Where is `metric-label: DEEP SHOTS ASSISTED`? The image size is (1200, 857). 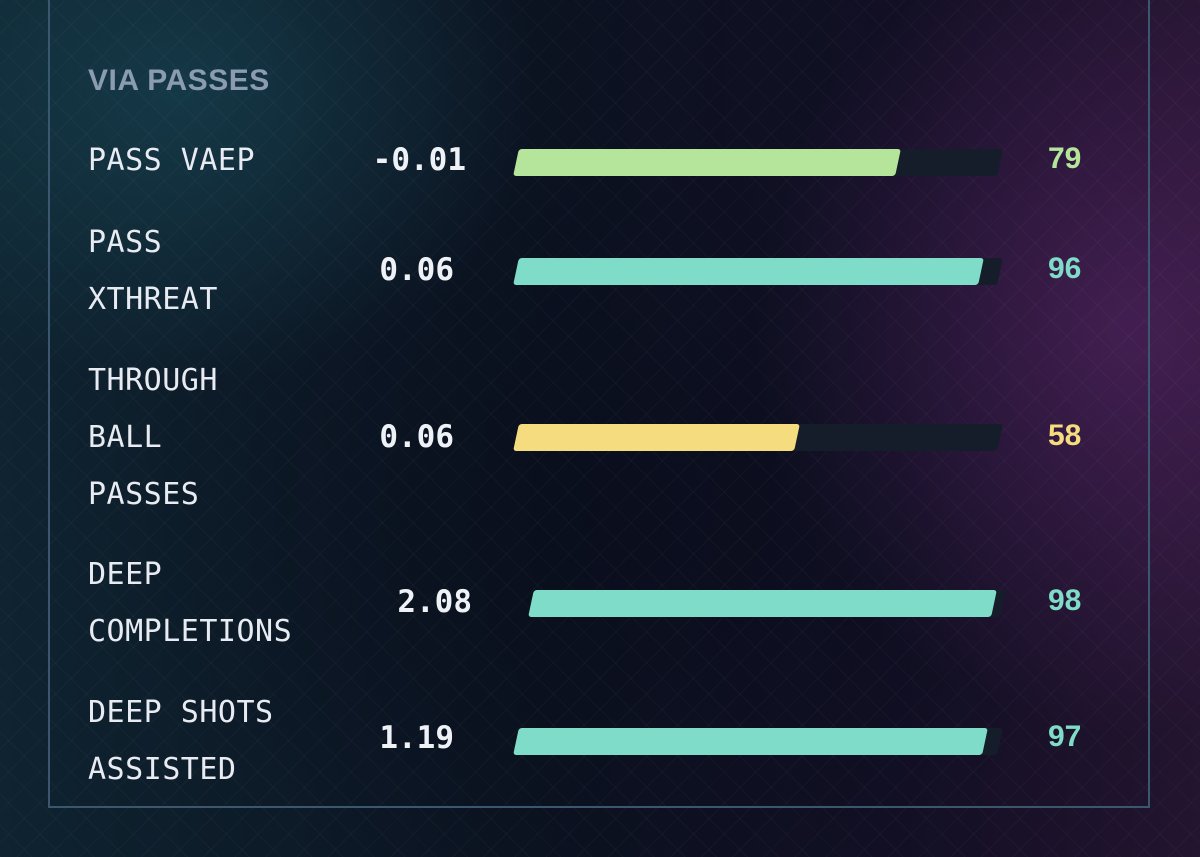
metric-label: DEEP SHOTS ASSISTED is located at coordinates (181, 741).